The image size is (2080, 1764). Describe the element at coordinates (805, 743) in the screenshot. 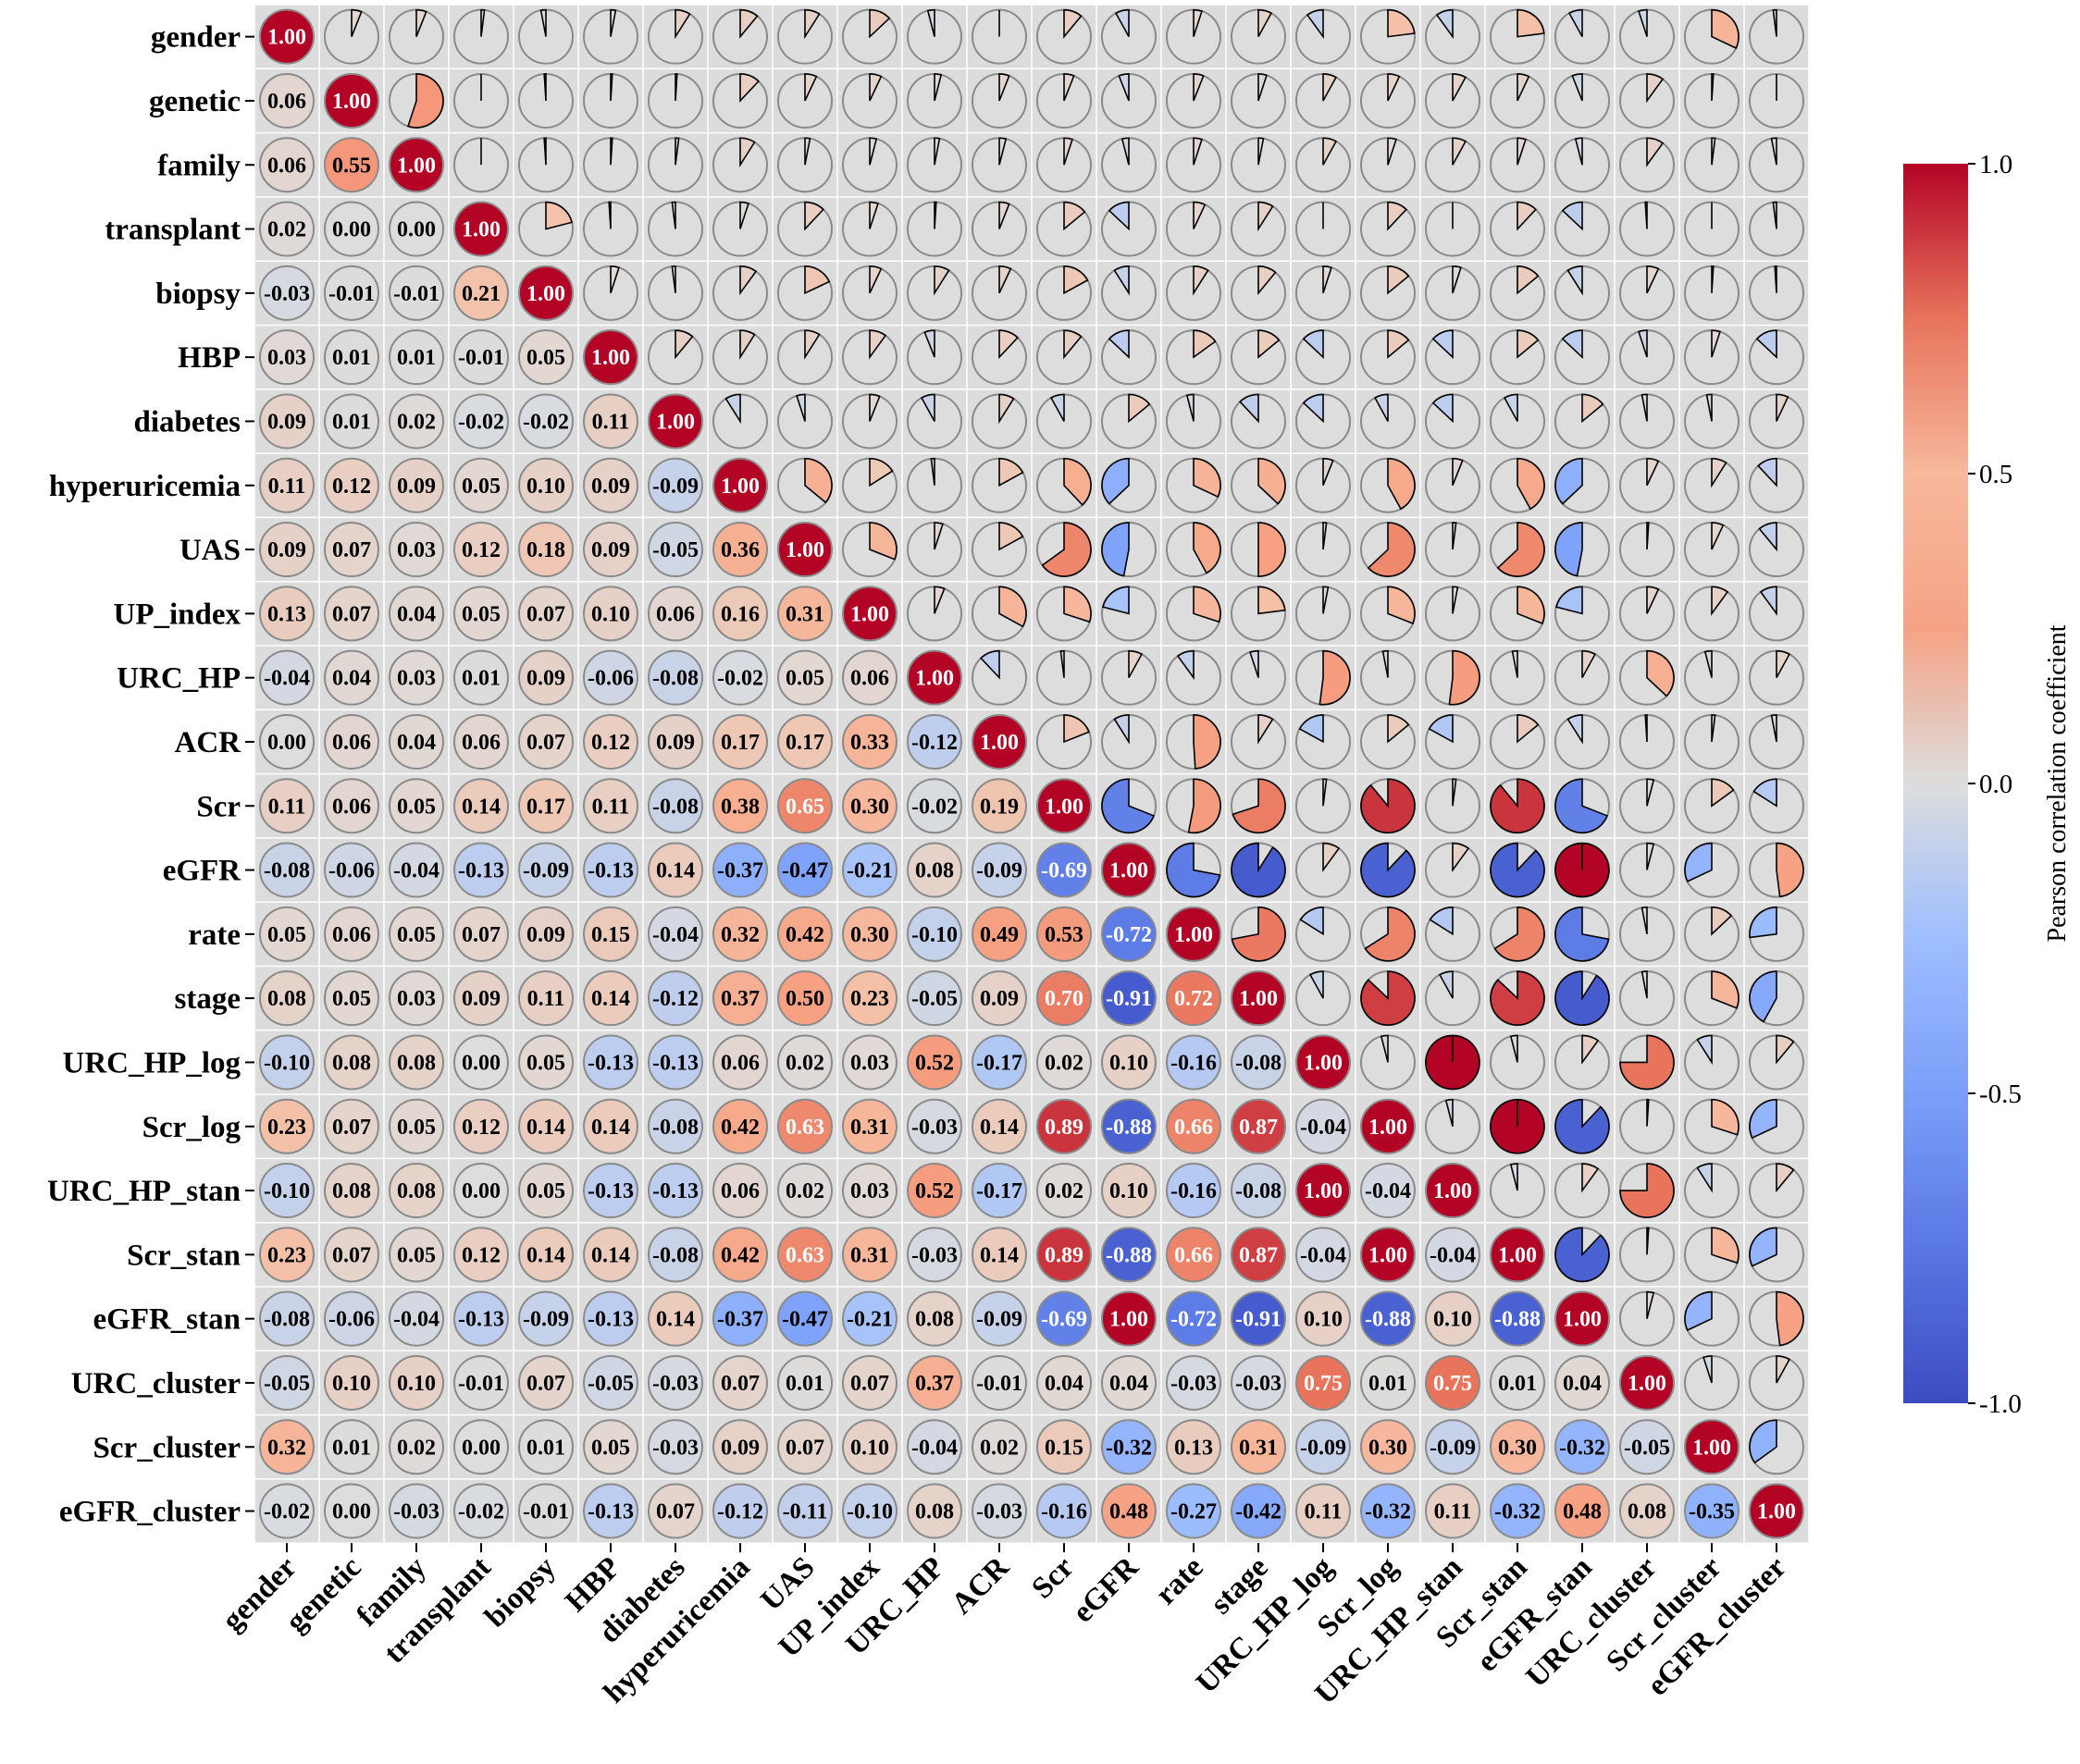

I see `corr-value: 0.17` at that location.